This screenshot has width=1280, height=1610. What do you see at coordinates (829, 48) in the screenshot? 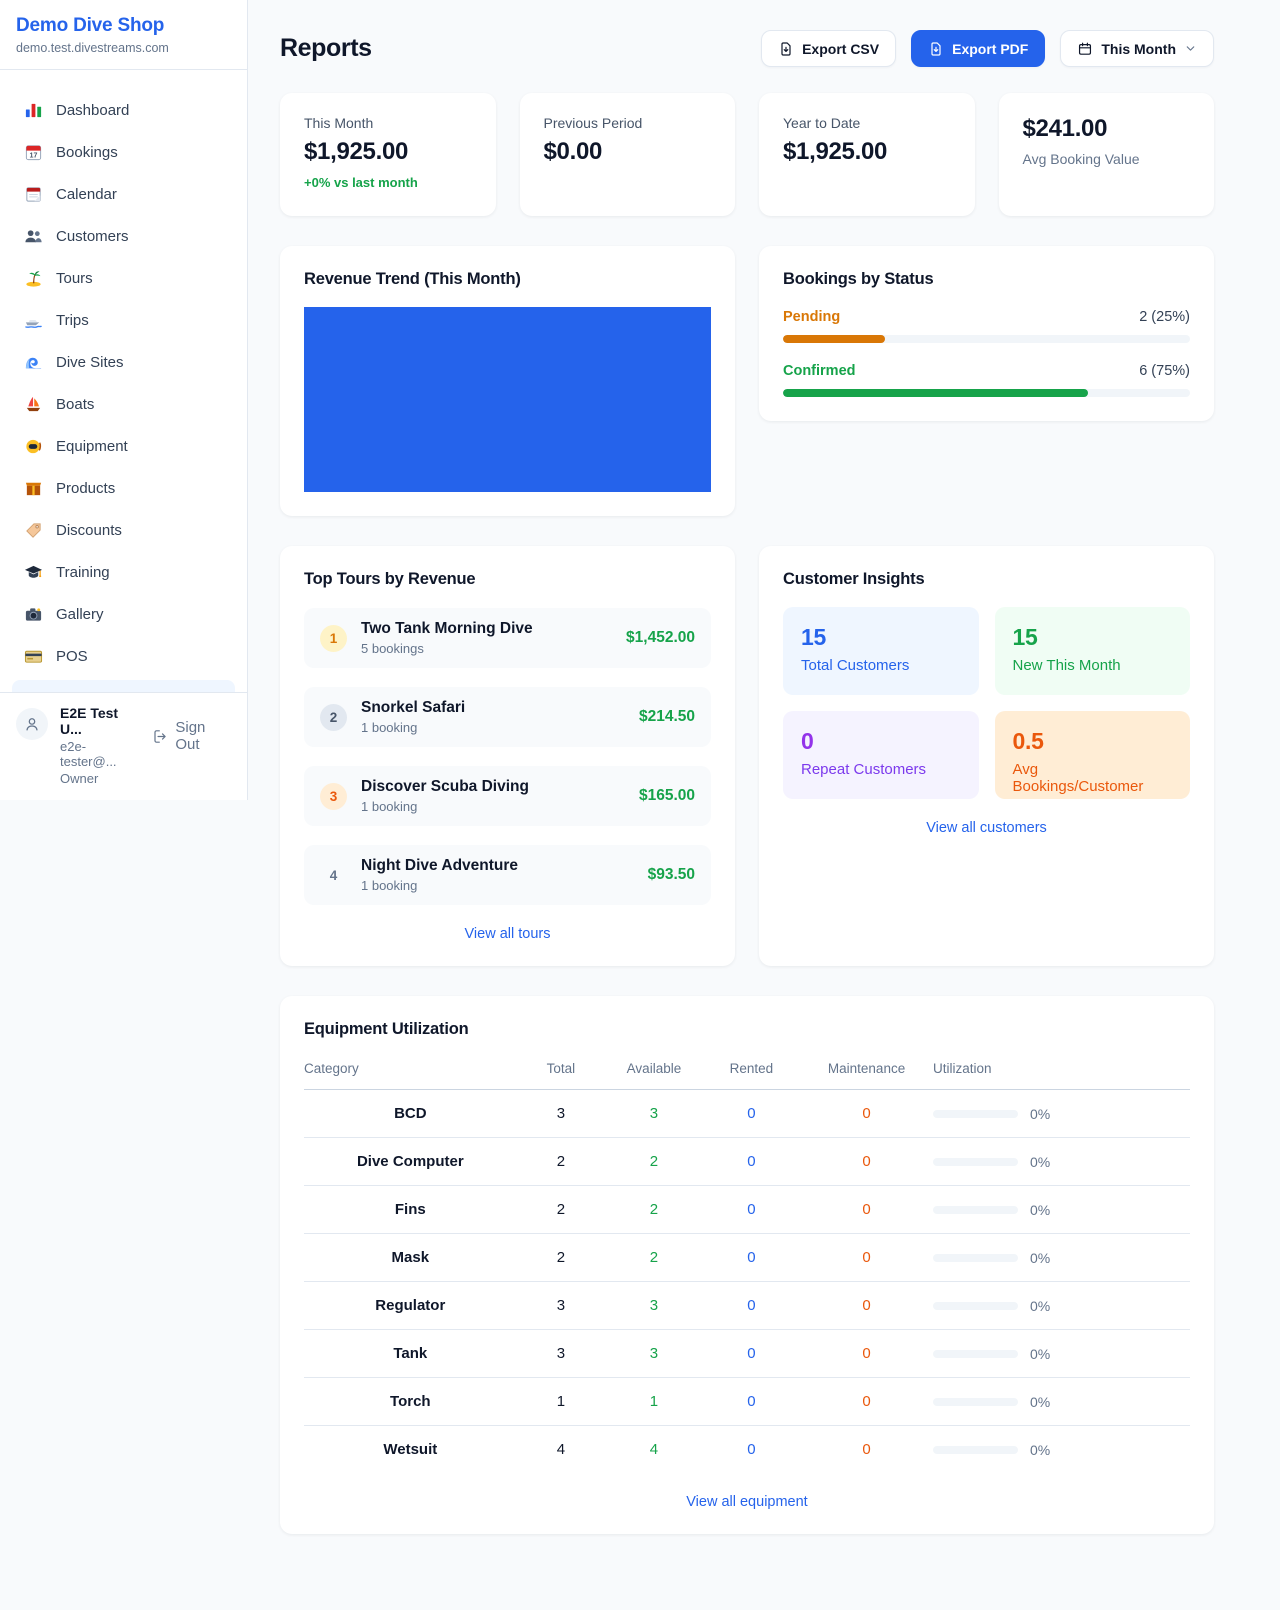
I see `export-csv-button: Export CSV` at bounding box center [829, 48].